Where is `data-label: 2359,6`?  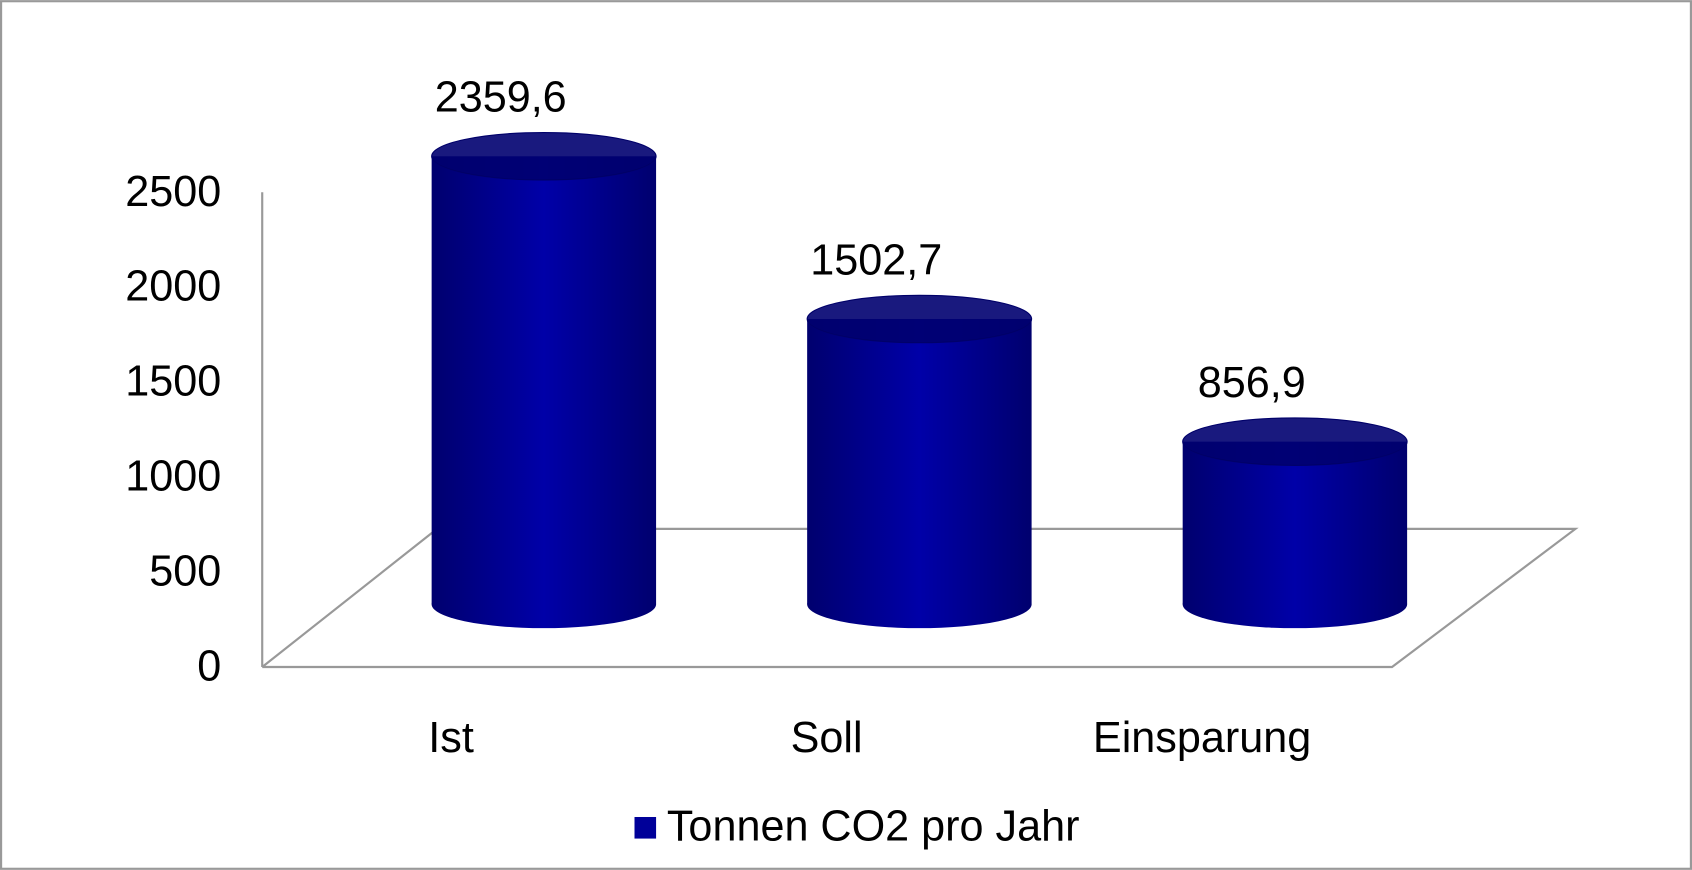 data-label: 2359,6 is located at coordinates (501, 98).